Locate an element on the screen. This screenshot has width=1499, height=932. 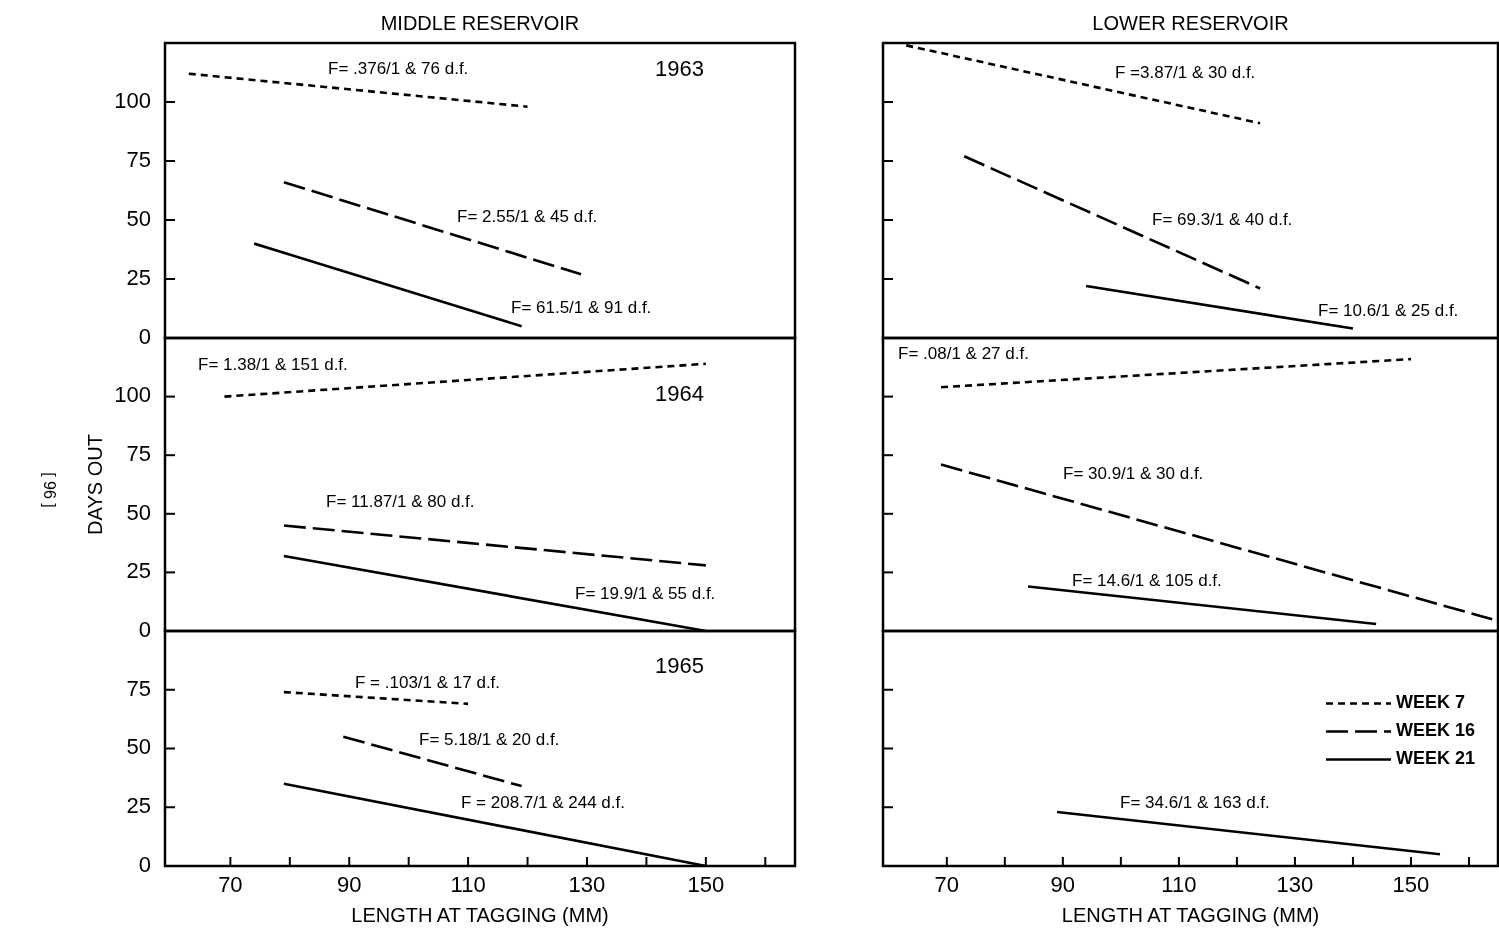
legend-label: WEEK 7 is located at coordinates (1431, 702).